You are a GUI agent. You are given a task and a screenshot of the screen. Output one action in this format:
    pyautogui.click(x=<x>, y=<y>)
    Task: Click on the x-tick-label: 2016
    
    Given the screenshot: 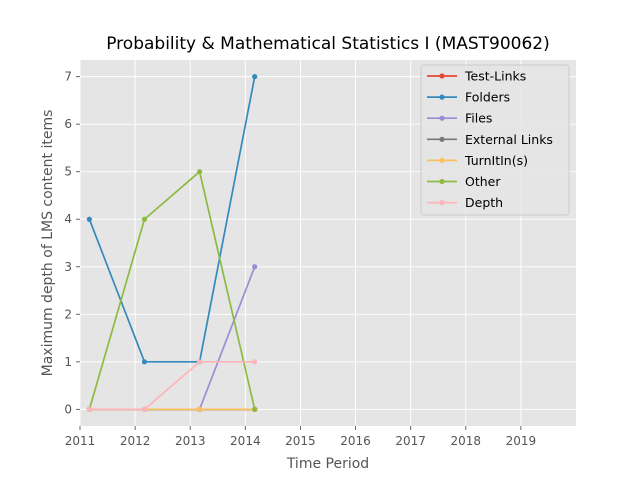 What is the action you would take?
    pyautogui.click(x=355, y=441)
    